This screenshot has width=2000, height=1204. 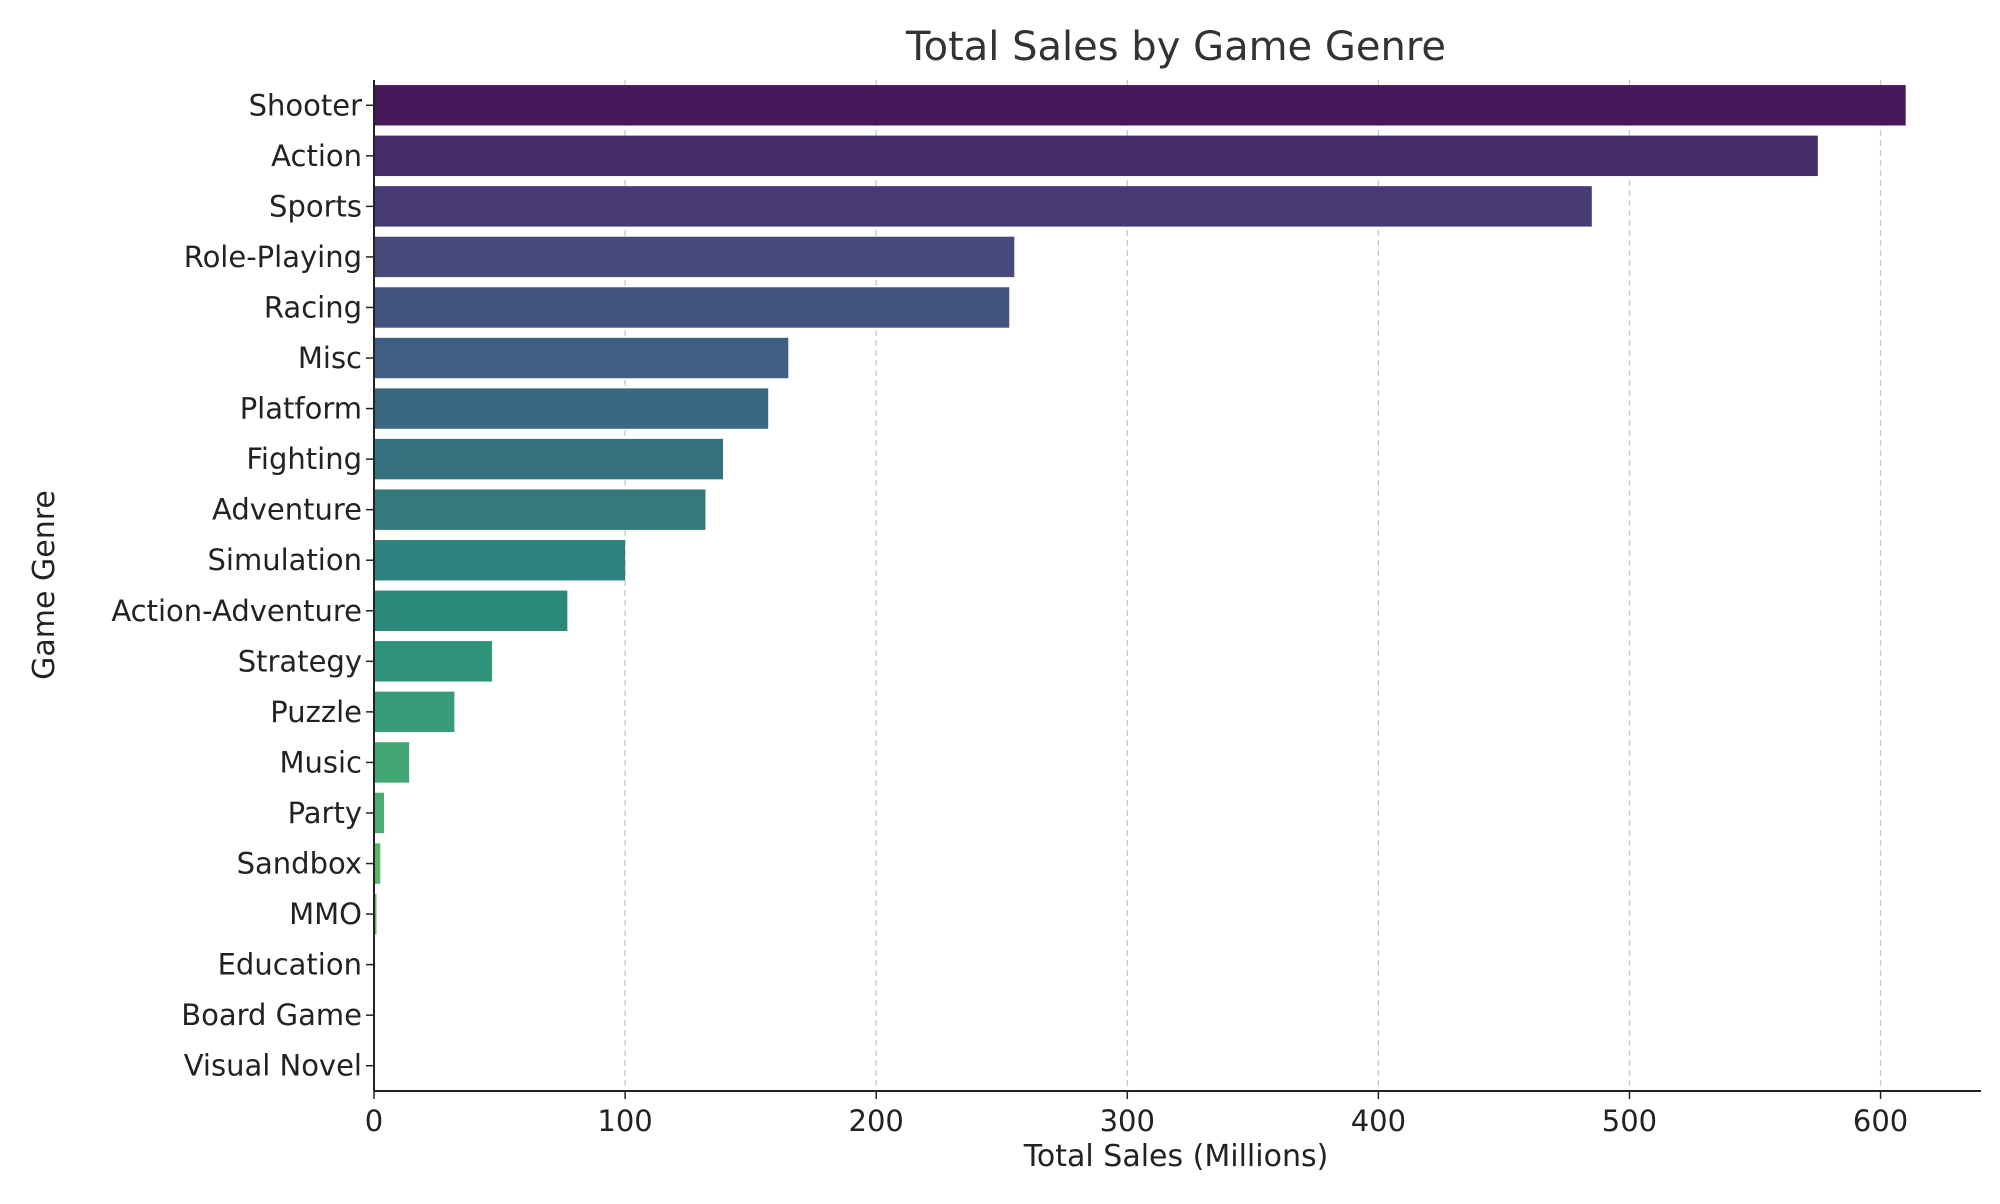 What do you see at coordinates (1127, 1121) in the screenshot?
I see `x-tick-label: 300` at bounding box center [1127, 1121].